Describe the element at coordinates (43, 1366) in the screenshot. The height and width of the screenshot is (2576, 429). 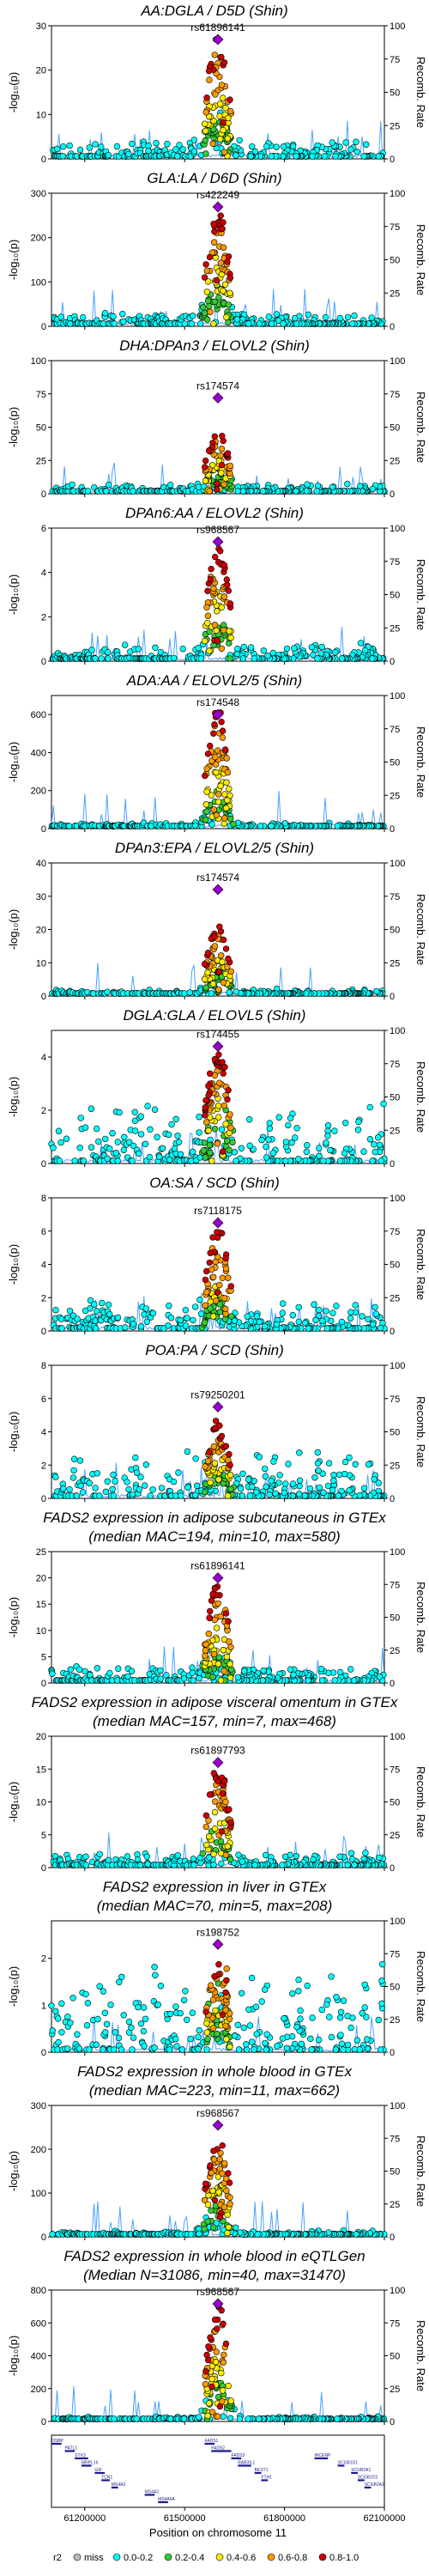
I see `y-tick-label: 8` at that location.